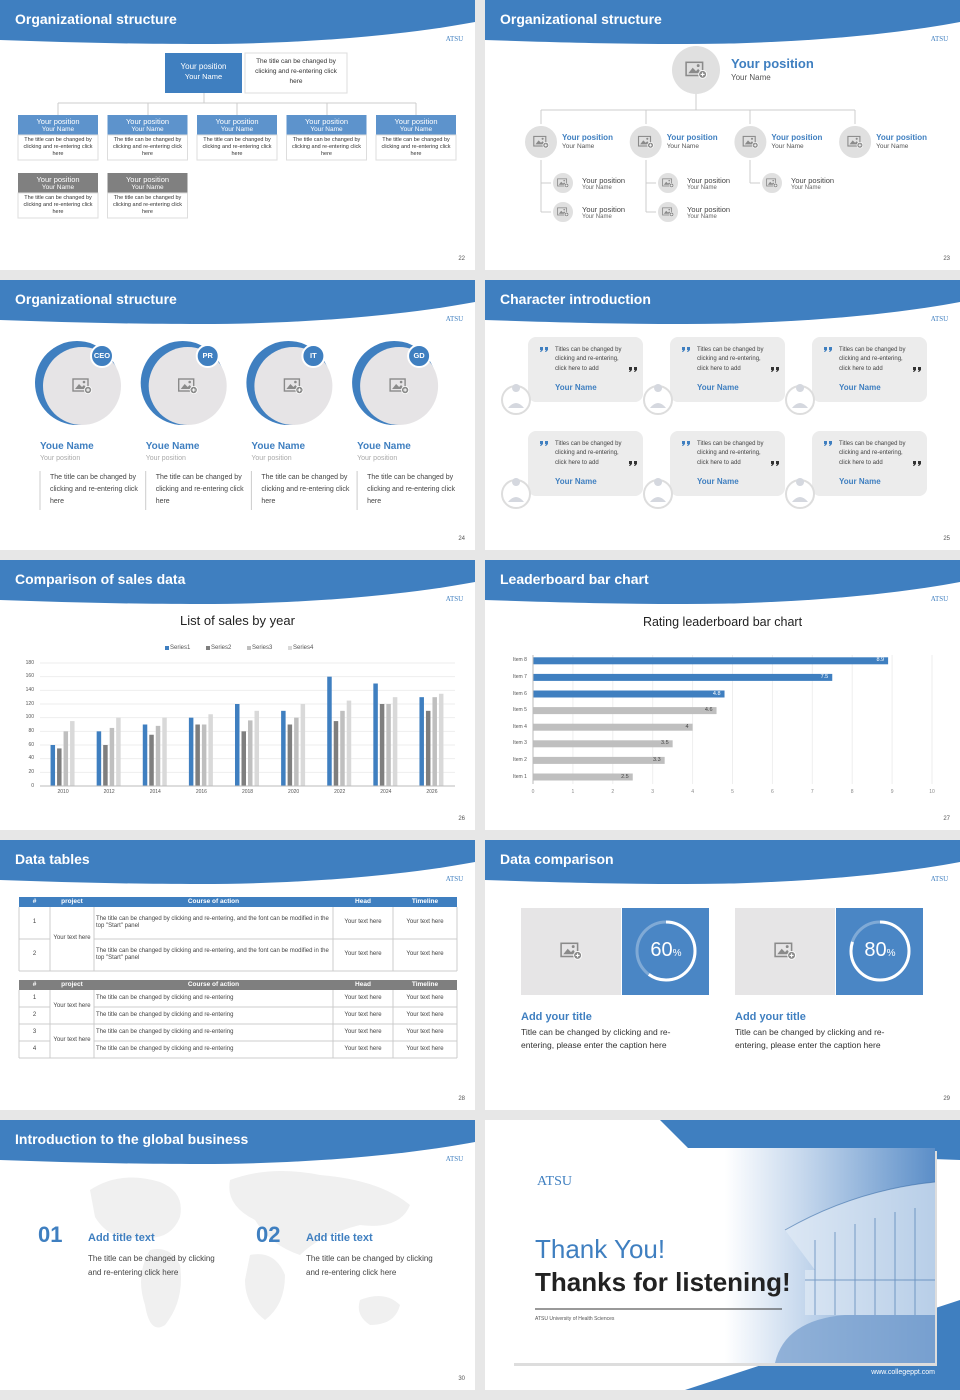 This screenshot has width=960, height=1400. I want to click on x-tick-label: 2018, so click(247, 792).